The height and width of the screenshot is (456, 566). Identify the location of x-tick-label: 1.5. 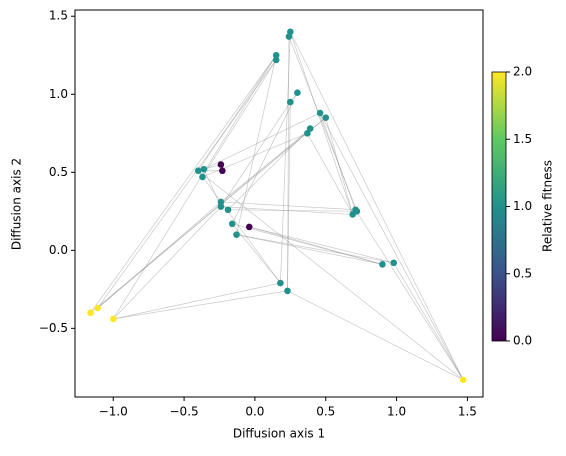
(467, 412).